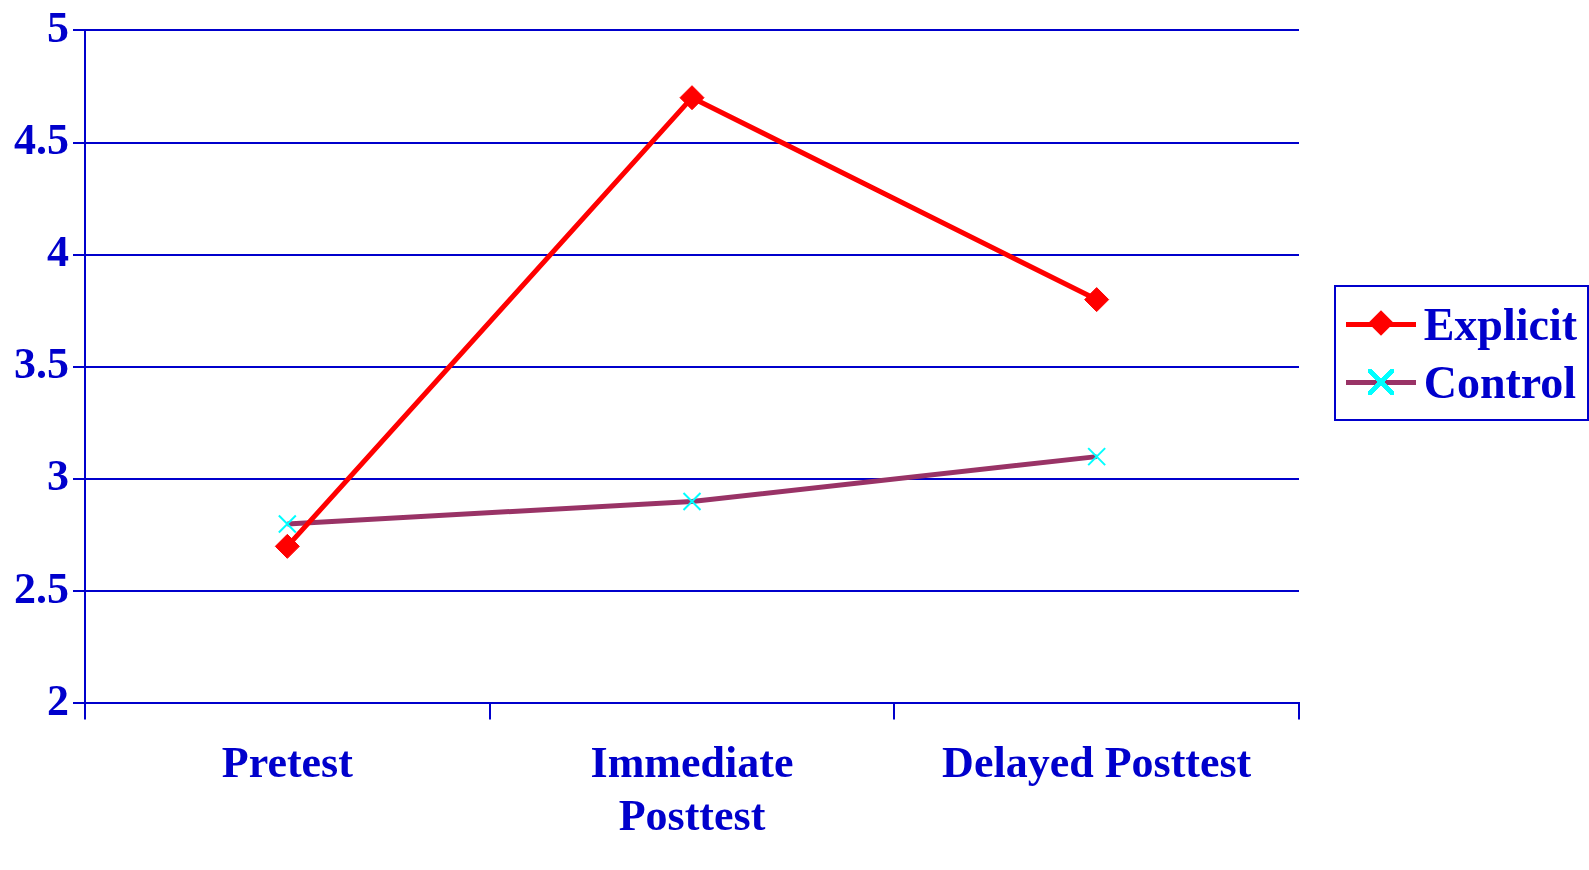 This screenshot has height=870, width=1589. I want to click on y-tick-label: 3.5, so click(41, 364).